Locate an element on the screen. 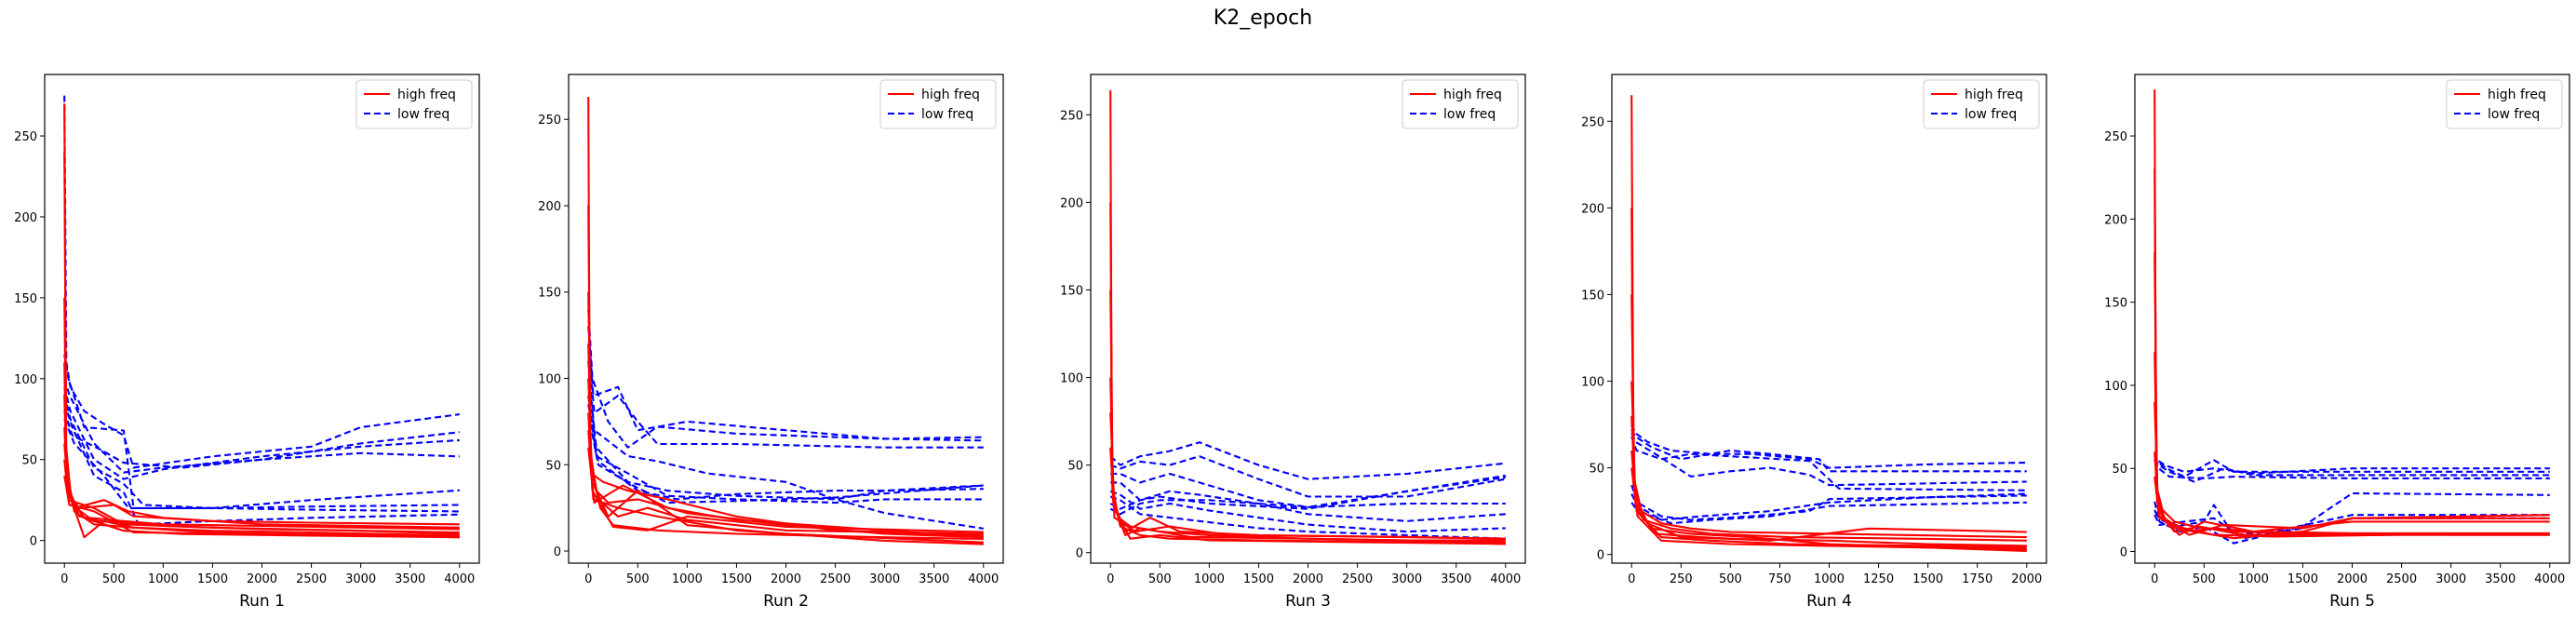 Image resolution: width=2576 pixels, height=619 pixels. y-tick-label: 0 is located at coordinates (2123, 553).